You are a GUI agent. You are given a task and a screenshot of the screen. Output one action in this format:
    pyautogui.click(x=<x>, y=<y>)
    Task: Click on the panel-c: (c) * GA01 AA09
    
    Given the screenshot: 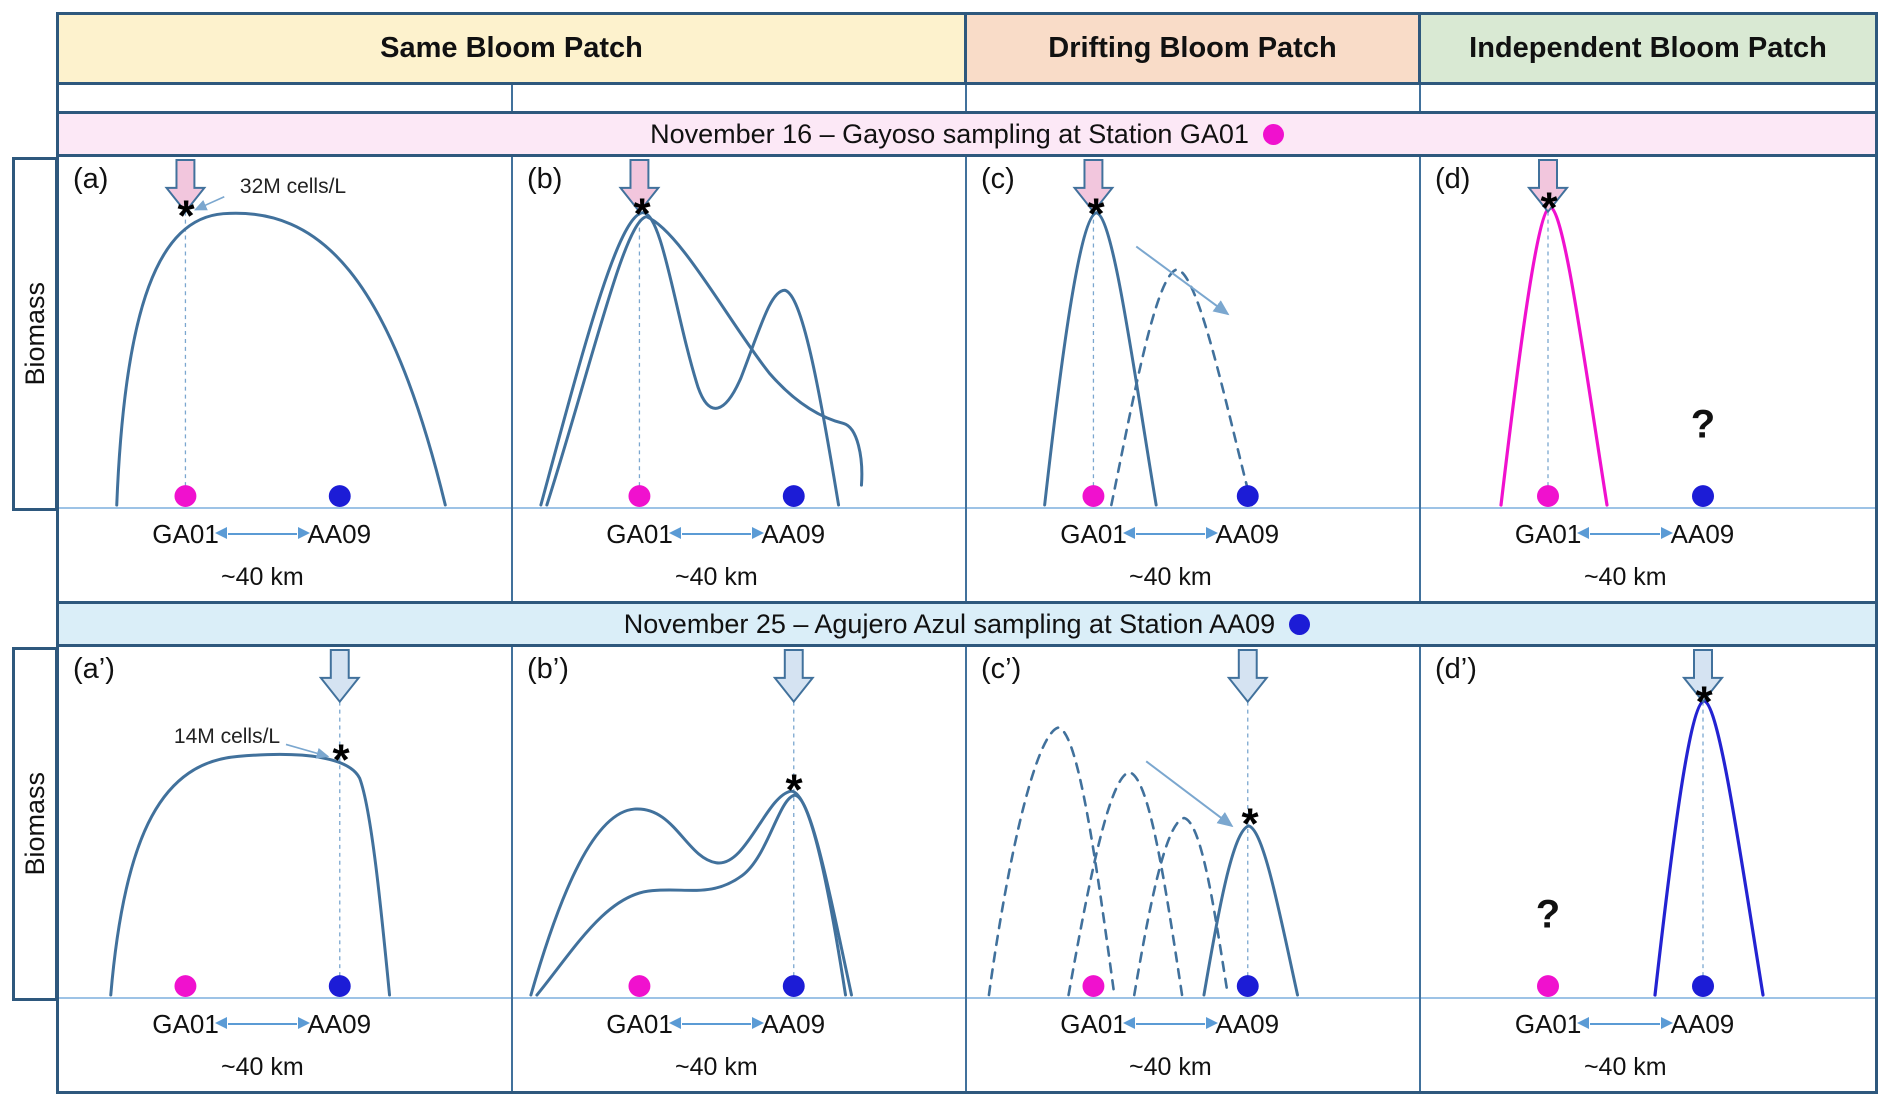 What is the action you would take?
    pyautogui.click(x=1194, y=379)
    